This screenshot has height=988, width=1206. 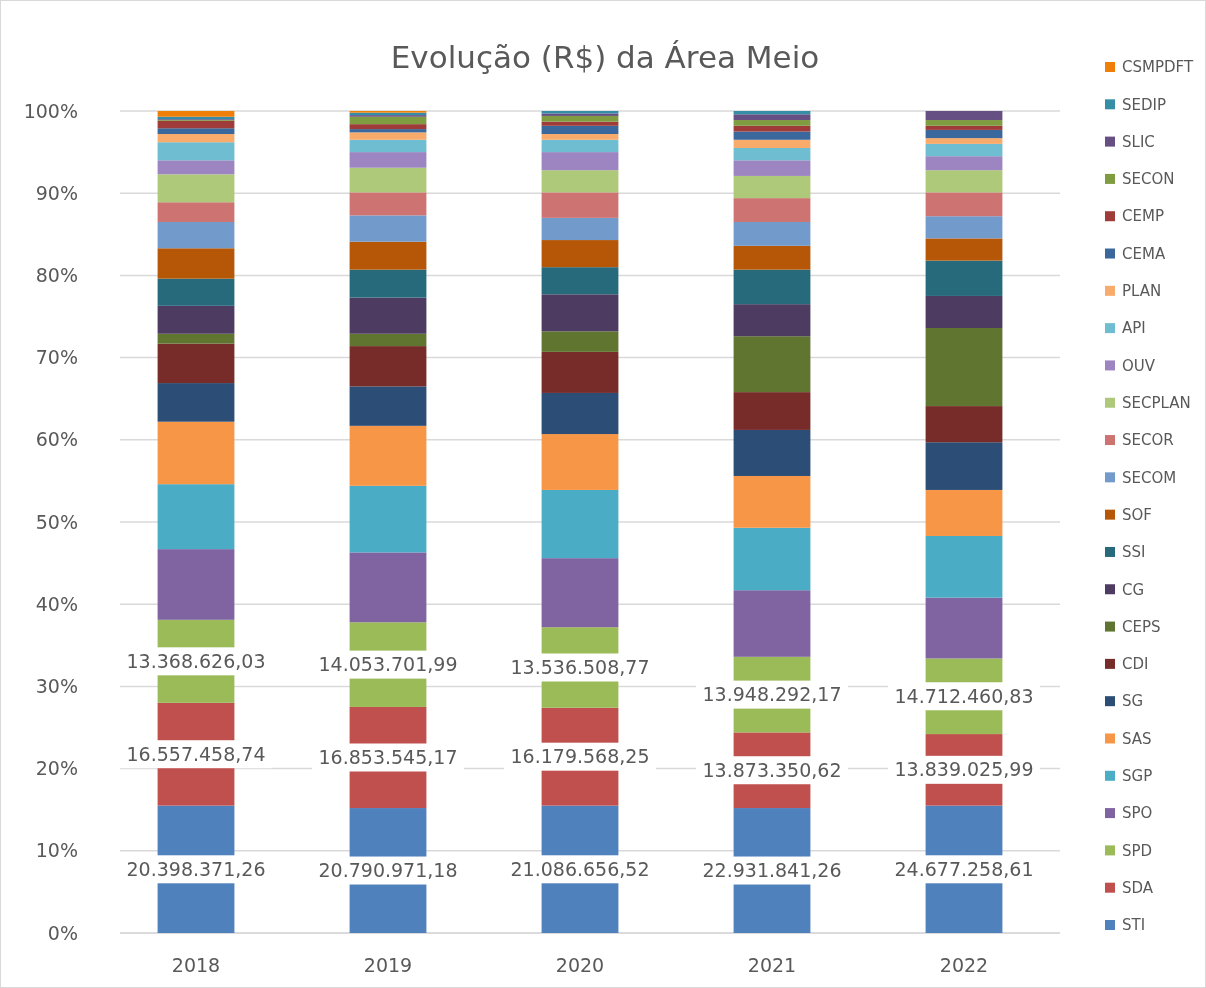 What do you see at coordinates (580, 868) in the screenshot?
I see `annotation: 21.086.656,52` at bounding box center [580, 868].